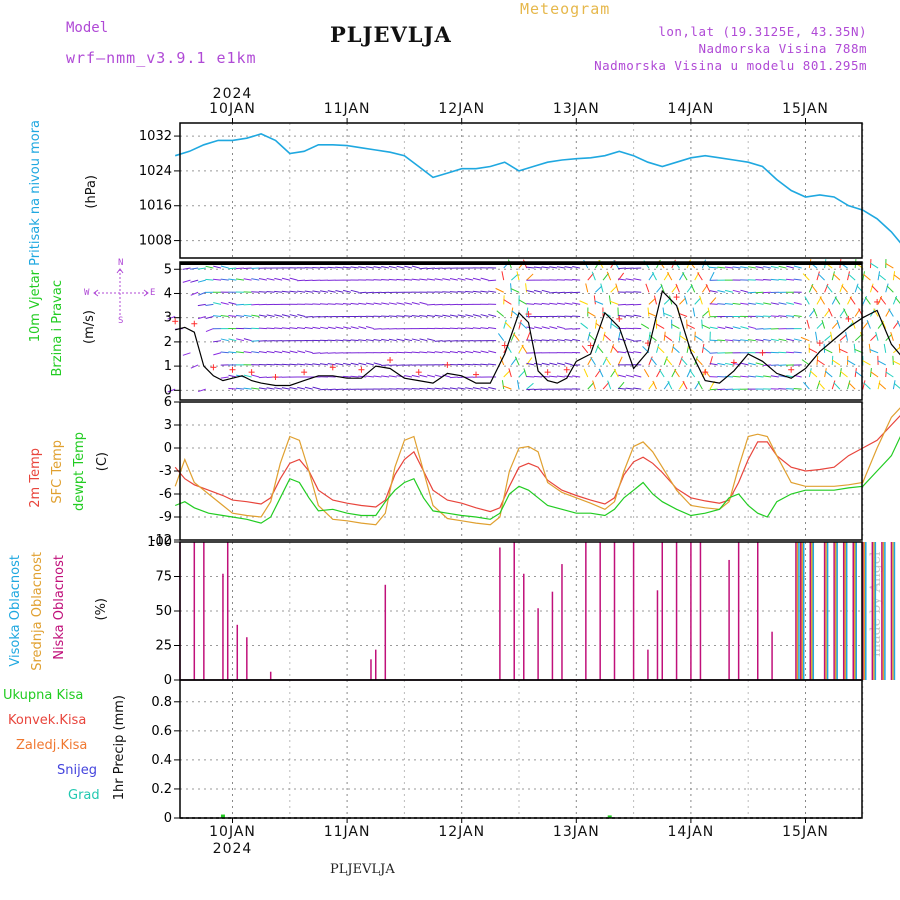  Describe the element at coordinates (121, 321) in the screenshot. I see `compass-s: S` at that location.